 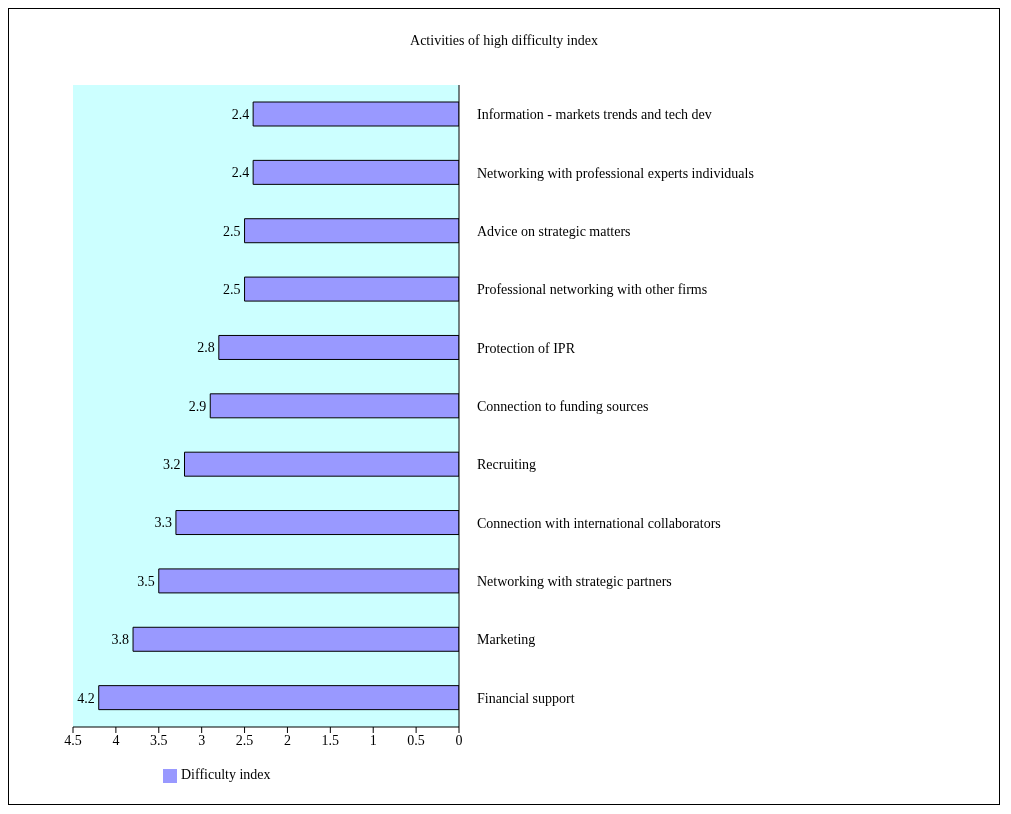 I want to click on y-tick-label: Networking with professional experts individuals, so click(x=615, y=173).